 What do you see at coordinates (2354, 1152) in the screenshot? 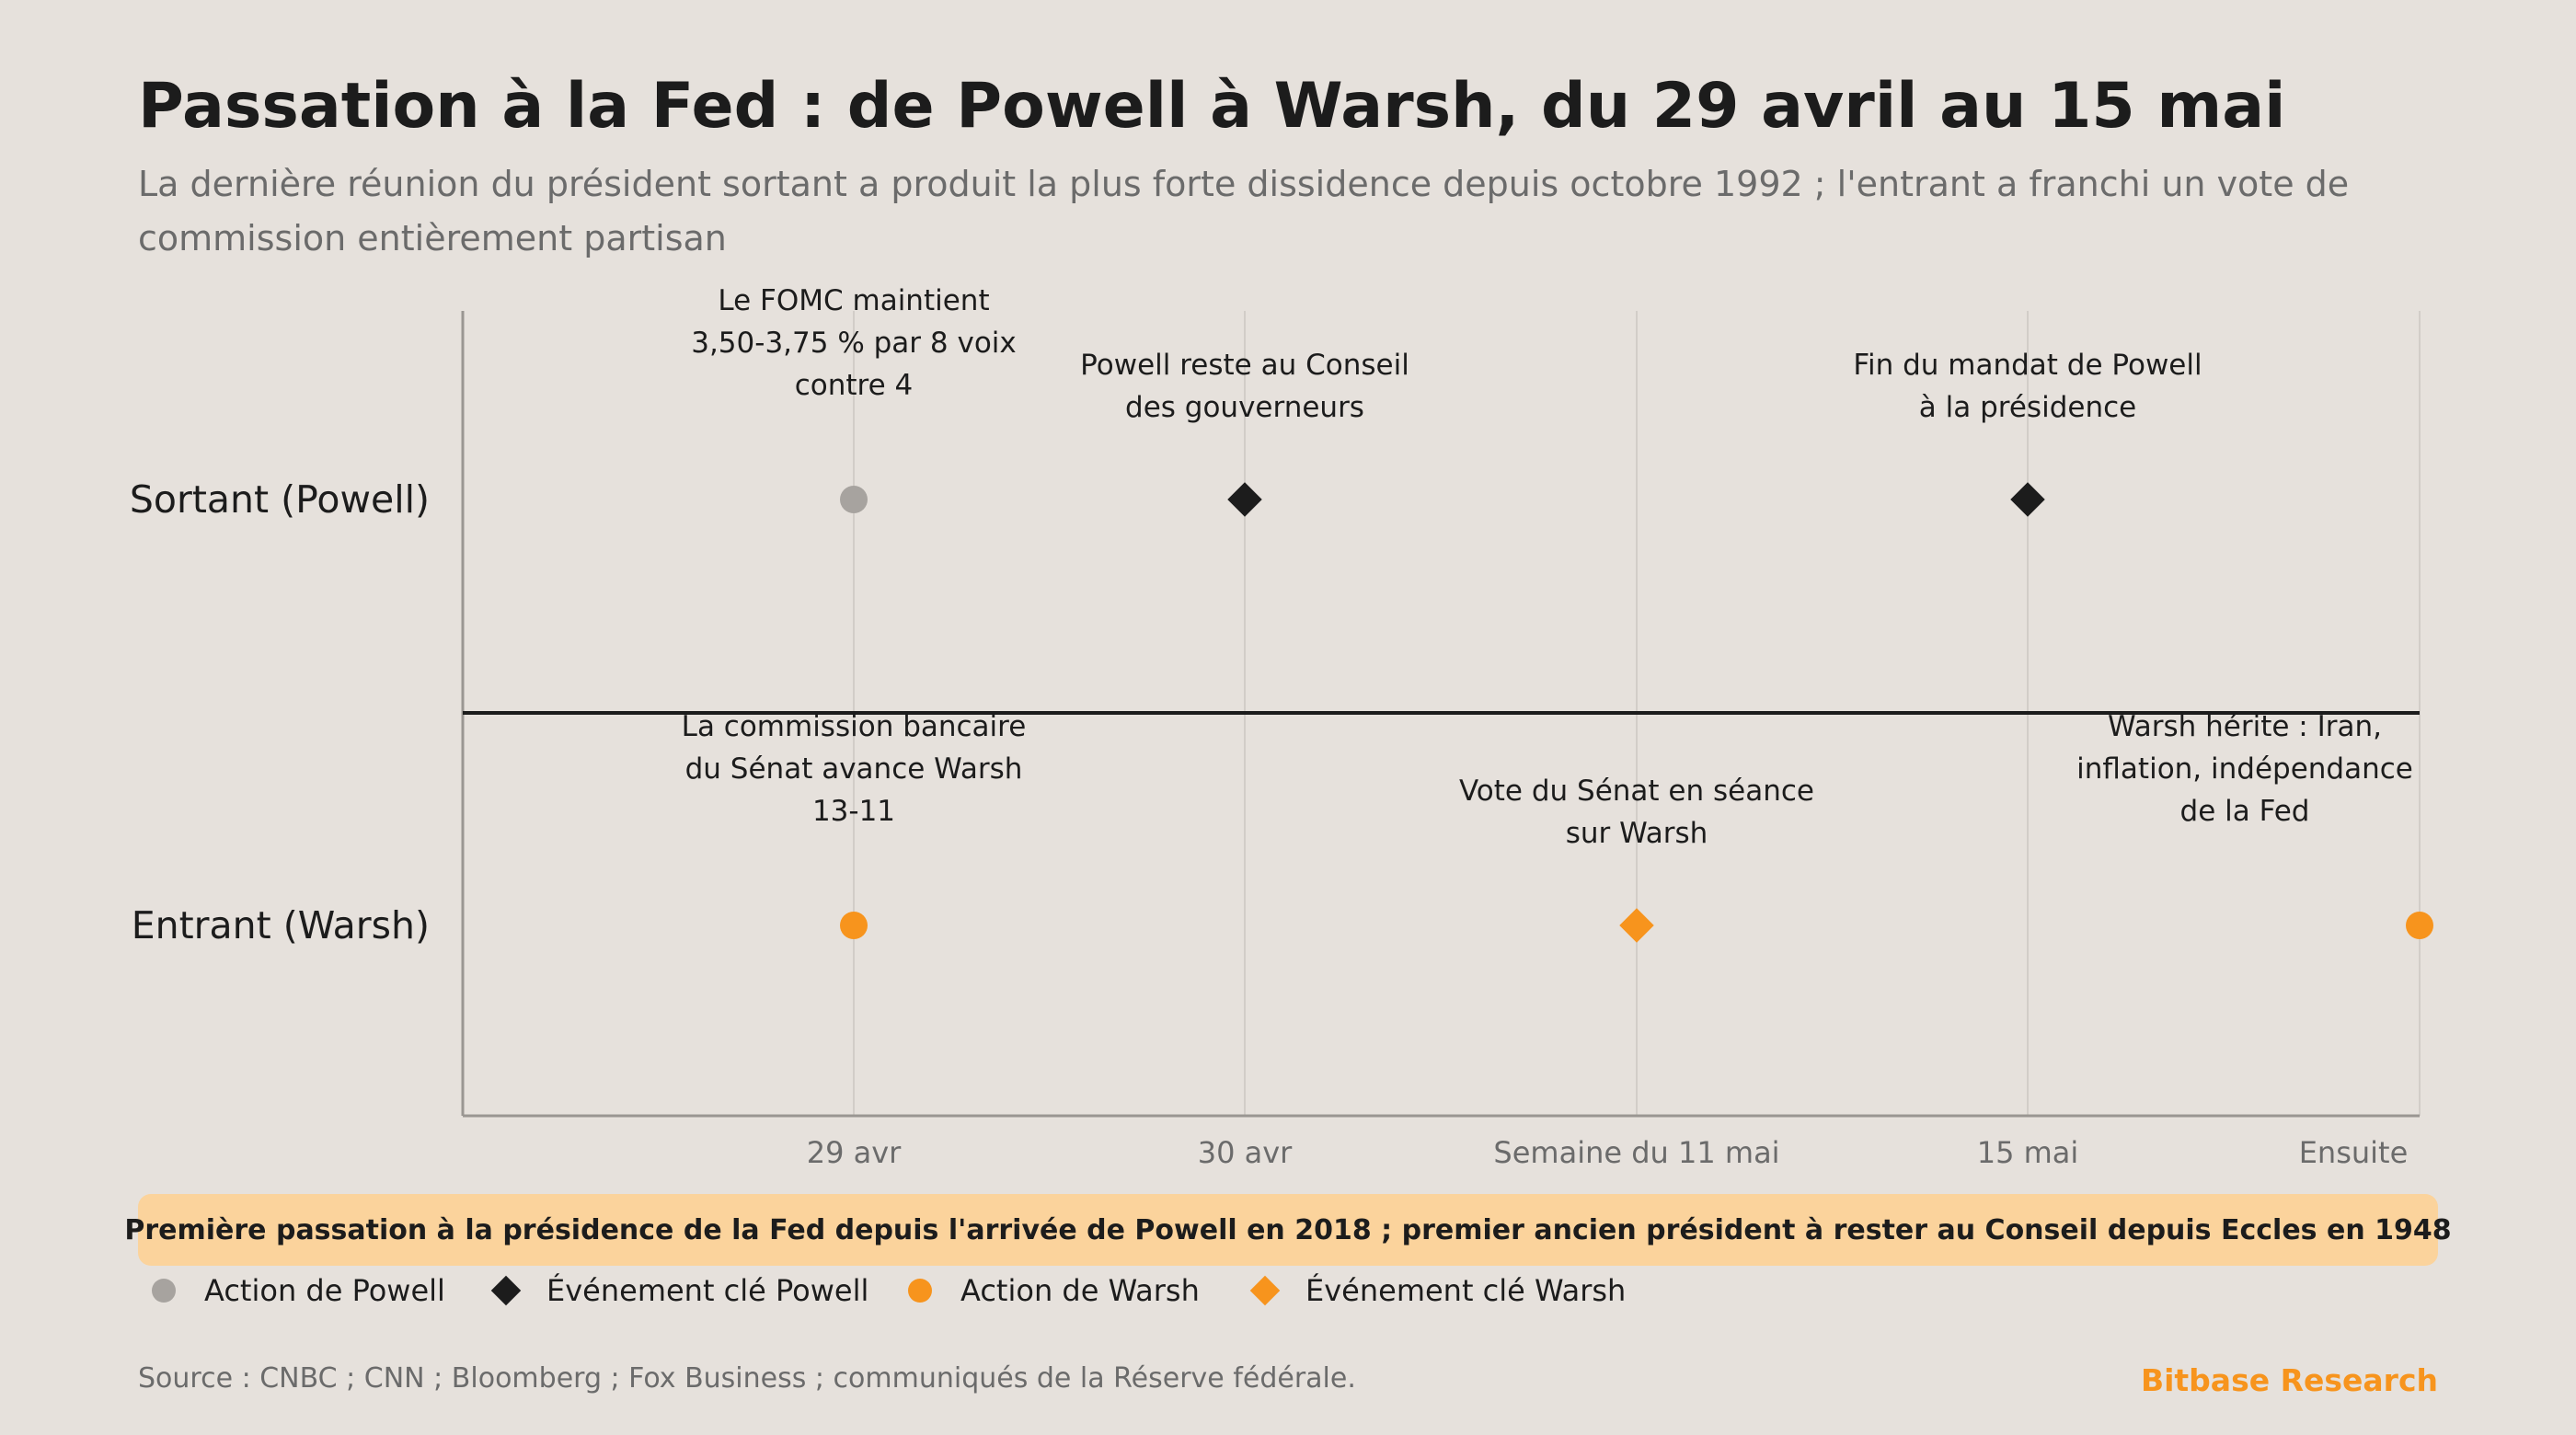
I see `x-tick-label-4: Ensuite` at bounding box center [2354, 1152].